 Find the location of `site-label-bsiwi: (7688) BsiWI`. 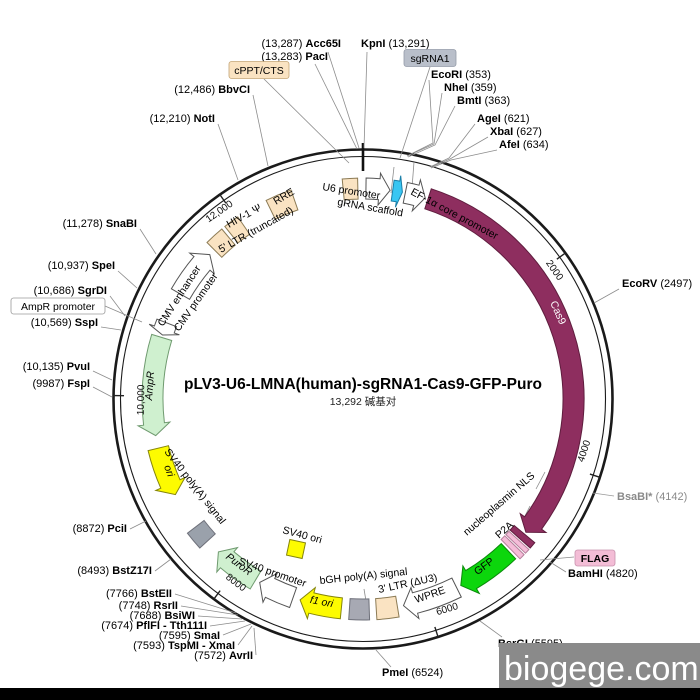

site-label-bsiwi: (7688) BsiWI is located at coordinates (162, 616).